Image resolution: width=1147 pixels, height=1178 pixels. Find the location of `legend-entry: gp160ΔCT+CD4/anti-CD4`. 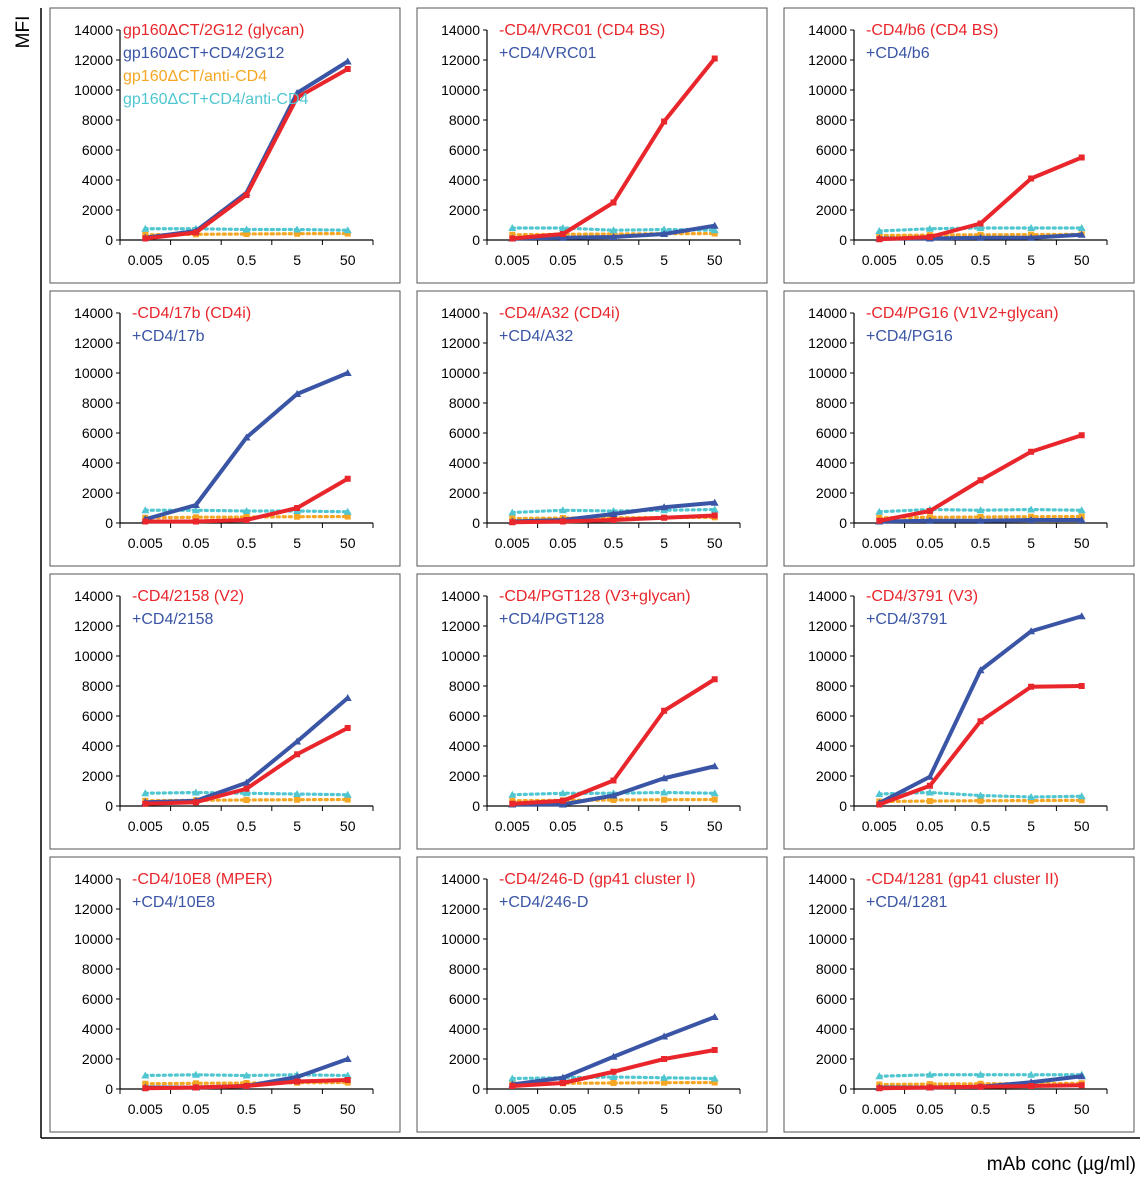

legend-entry: gp160ΔCT+CD4/anti-CD4 is located at coordinates (216, 99).